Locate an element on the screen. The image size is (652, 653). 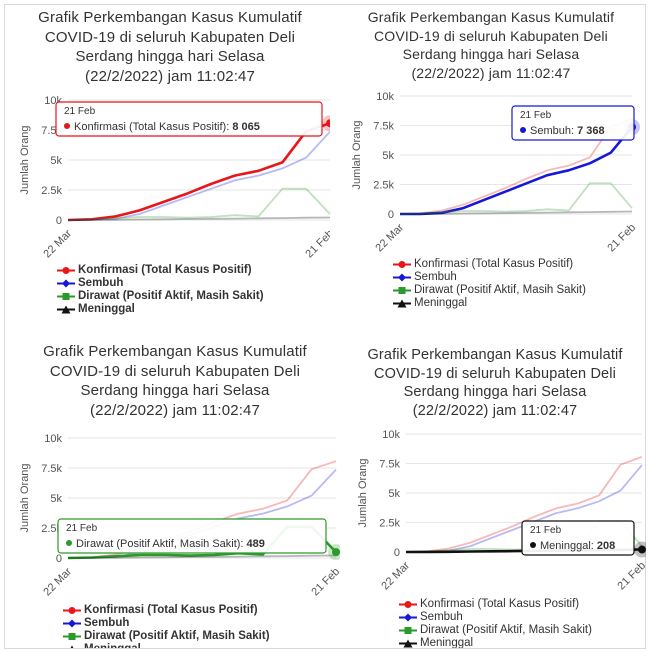
tooltip-value: 489 is located at coordinates (256, 544).